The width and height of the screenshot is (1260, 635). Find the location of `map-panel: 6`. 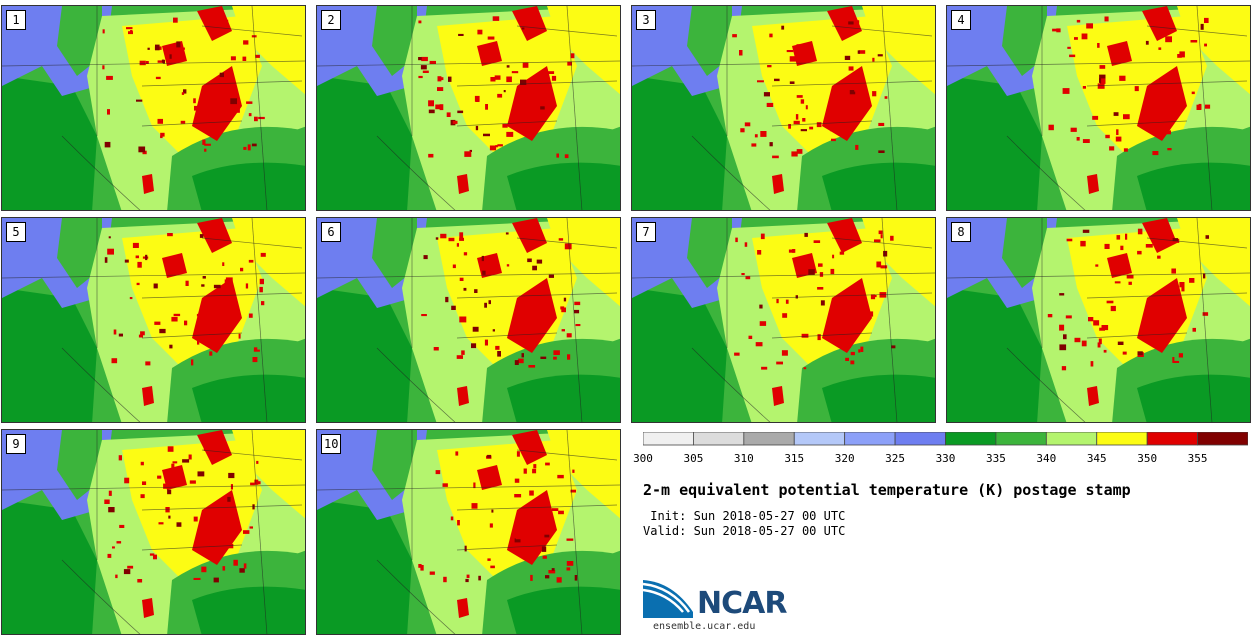

map-panel: 6 is located at coordinates (468, 320).